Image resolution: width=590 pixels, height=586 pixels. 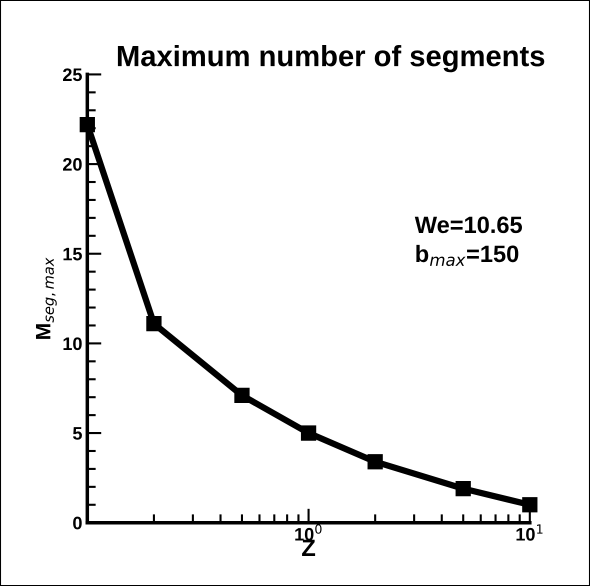 What do you see at coordinates (72, 164) in the screenshot?
I see `y-tick-label: 20` at bounding box center [72, 164].